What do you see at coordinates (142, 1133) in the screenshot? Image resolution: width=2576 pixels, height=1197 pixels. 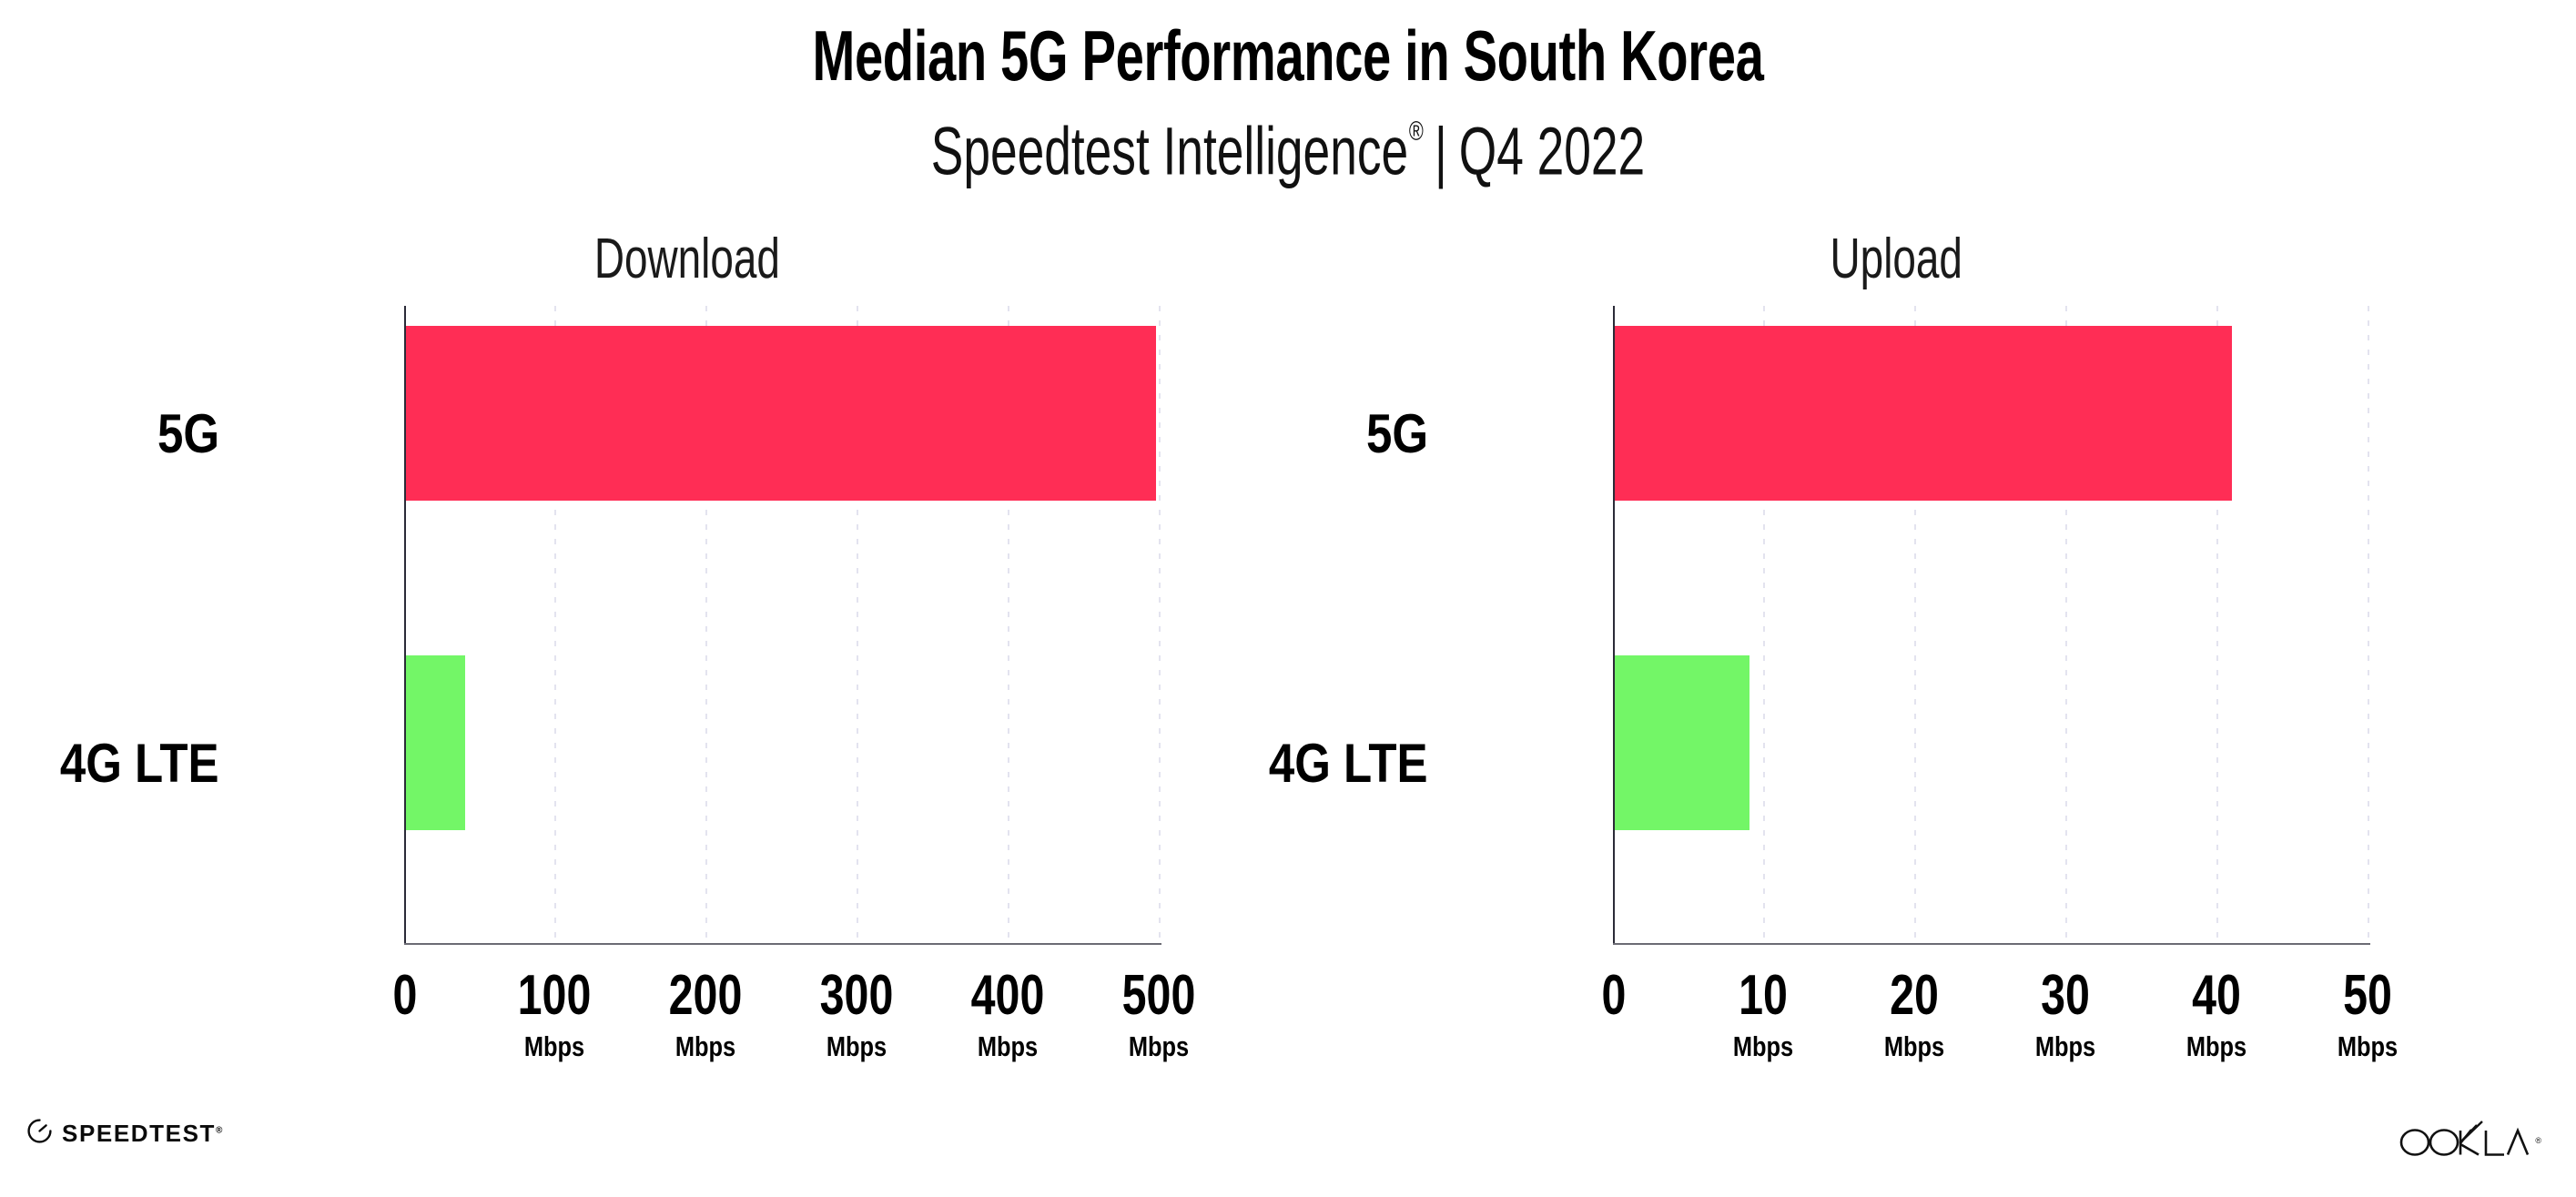 I see `speedtest-wordmark: SPEEDTEST®` at bounding box center [142, 1133].